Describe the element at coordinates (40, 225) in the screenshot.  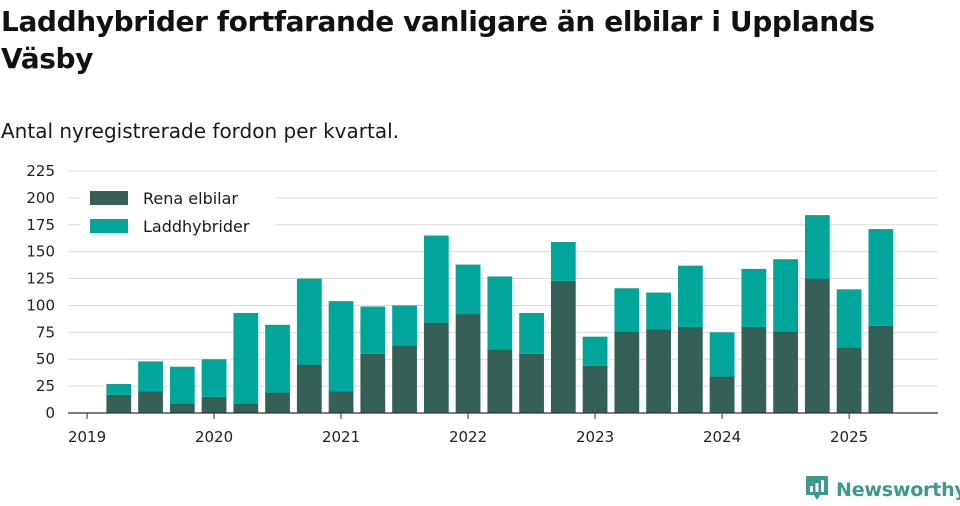
I see `y-tick-label: 175` at that location.